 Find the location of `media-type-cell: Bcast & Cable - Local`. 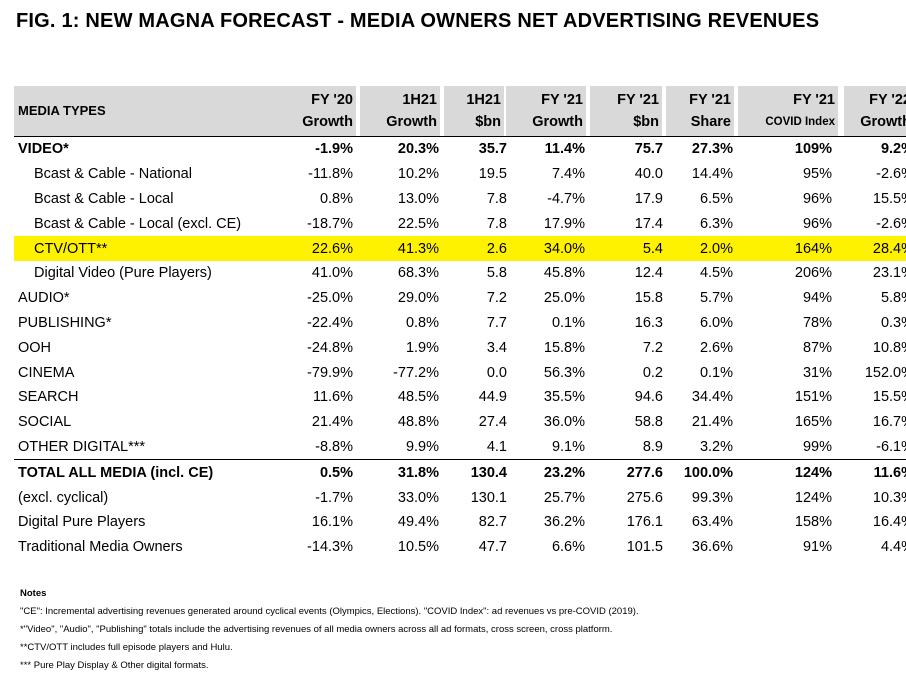

media-type-cell: Bcast & Cable - Local is located at coordinates (104, 198).